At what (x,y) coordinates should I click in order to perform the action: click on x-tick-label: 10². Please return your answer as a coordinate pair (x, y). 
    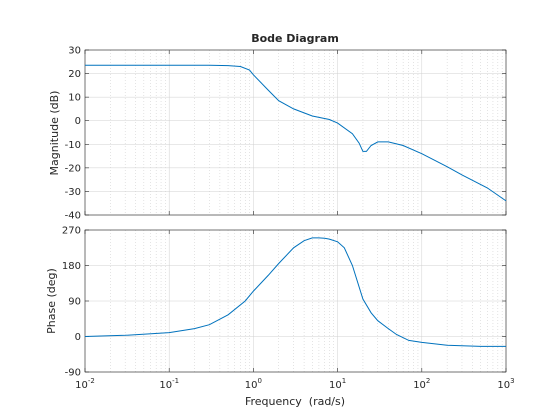
    Looking at the image, I should click on (421, 384).